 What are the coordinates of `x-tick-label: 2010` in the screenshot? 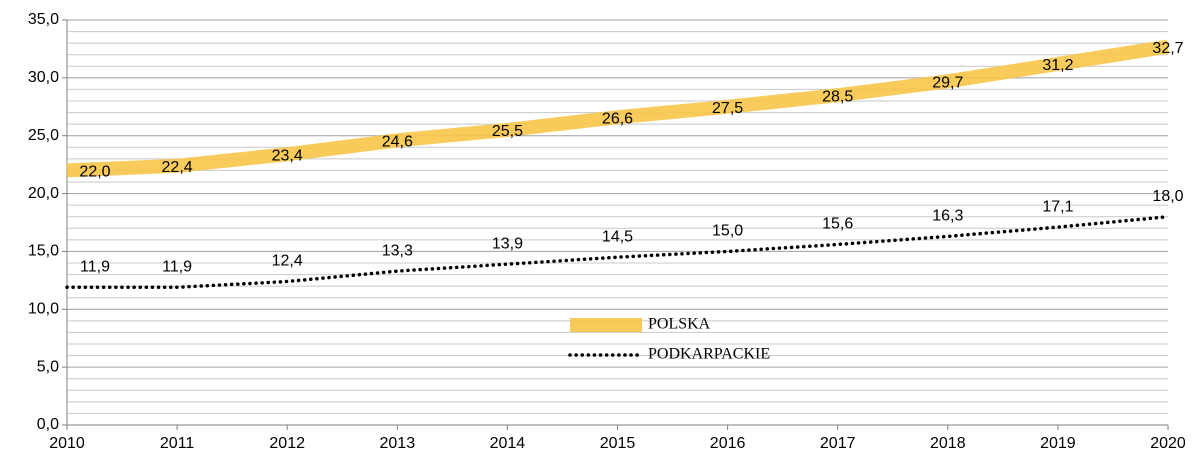 It's located at (67, 443).